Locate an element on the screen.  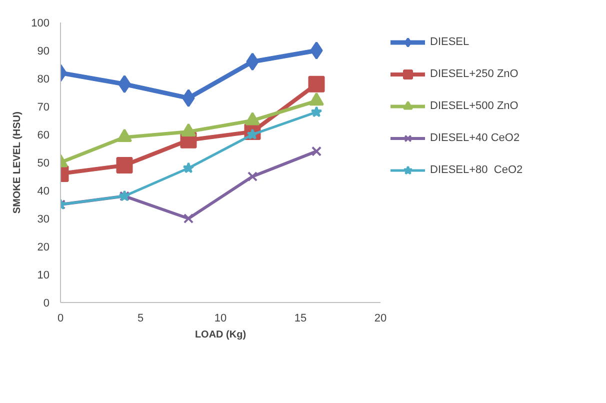
y-tick-label: 60 is located at coordinates (43, 136).